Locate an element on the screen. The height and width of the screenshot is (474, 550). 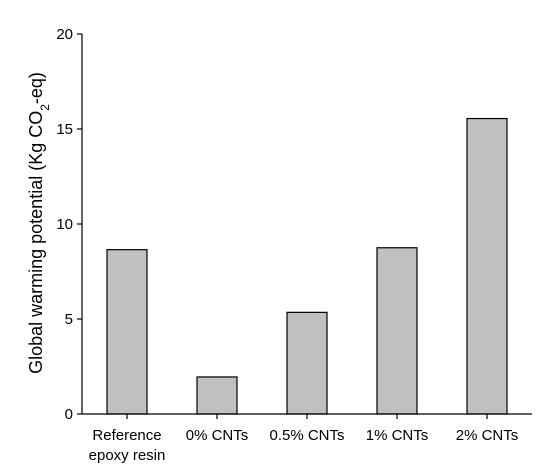
x-tick-label-2-line-0: 0.5% CNTs is located at coordinates (306, 435).